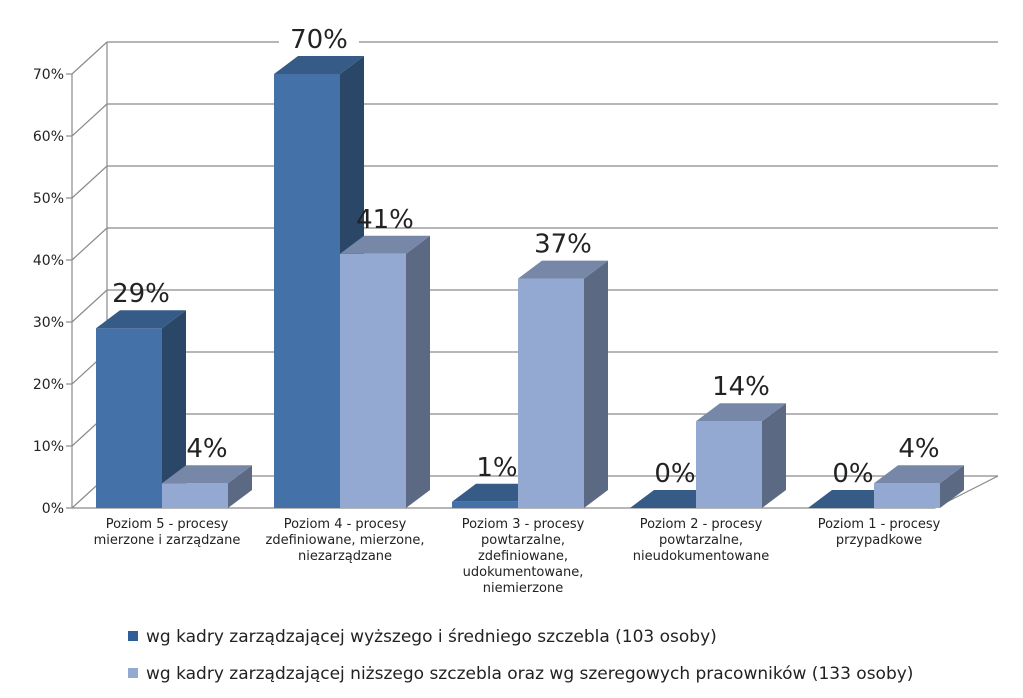  Describe the element at coordinates (207, 474) in the screenshot. I see `bar-top-s2-c1` at that location.